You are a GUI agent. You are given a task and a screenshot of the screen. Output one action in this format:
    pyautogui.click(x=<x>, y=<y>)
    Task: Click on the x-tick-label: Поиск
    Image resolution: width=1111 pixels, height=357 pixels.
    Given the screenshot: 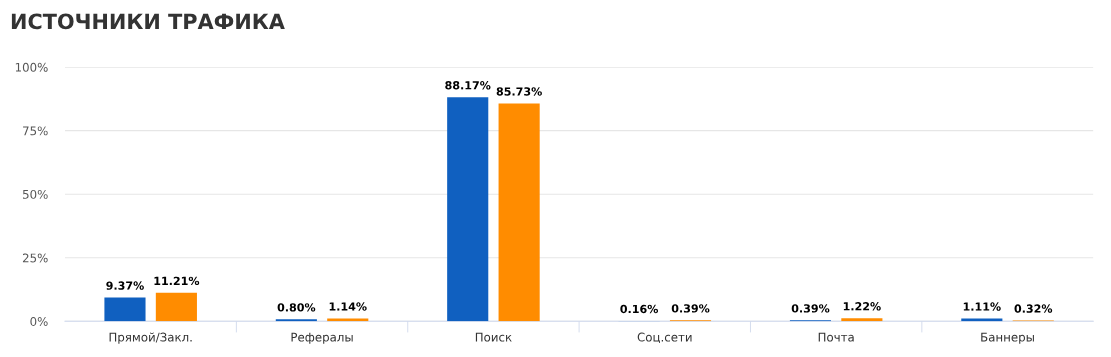 What is the action you would take?
    pyautogui.click(x=493, y=337)
    